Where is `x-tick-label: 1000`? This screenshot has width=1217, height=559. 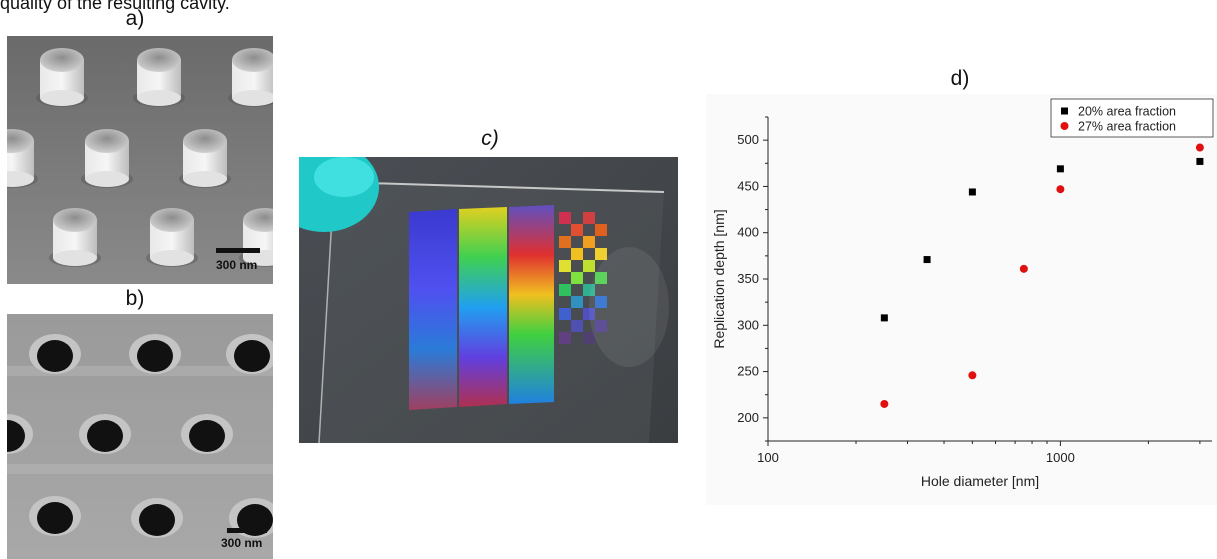 x-tick-label: 1000 is located at coordinates (1060, 457).